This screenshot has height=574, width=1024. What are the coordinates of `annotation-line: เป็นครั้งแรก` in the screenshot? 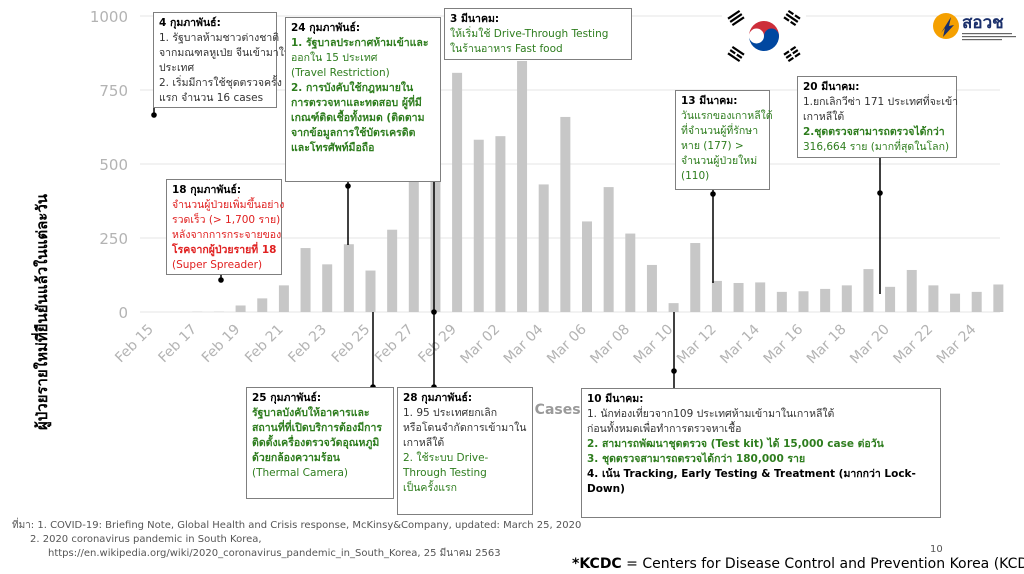 It's located at (430, 488).